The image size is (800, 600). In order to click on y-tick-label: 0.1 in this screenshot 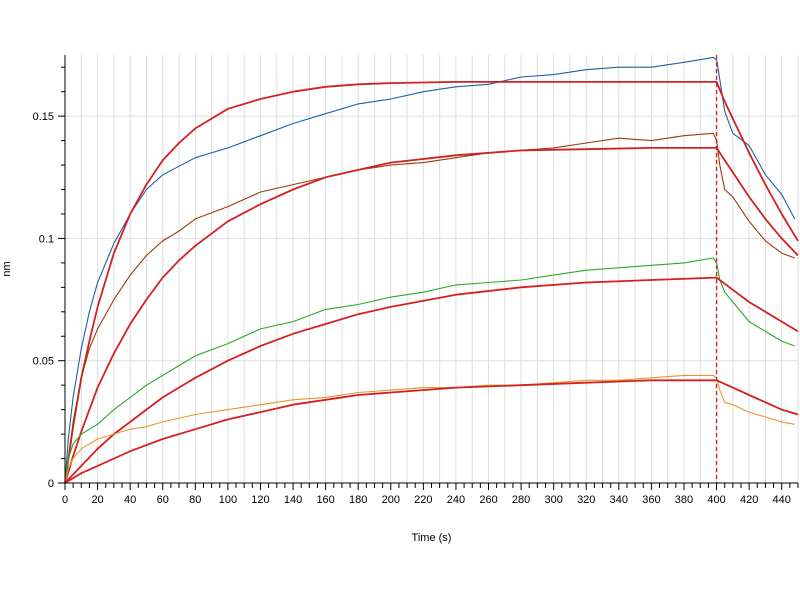, I will do `click(46, 239)`.